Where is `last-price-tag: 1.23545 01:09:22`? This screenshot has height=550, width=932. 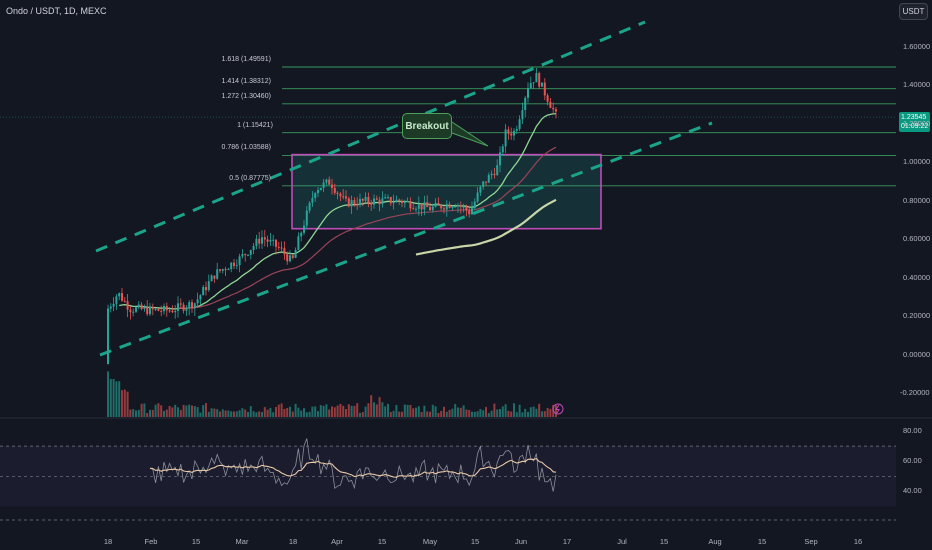
last-price-tag: 1.23545 01:09:22 is located at coordinates (914, 122).